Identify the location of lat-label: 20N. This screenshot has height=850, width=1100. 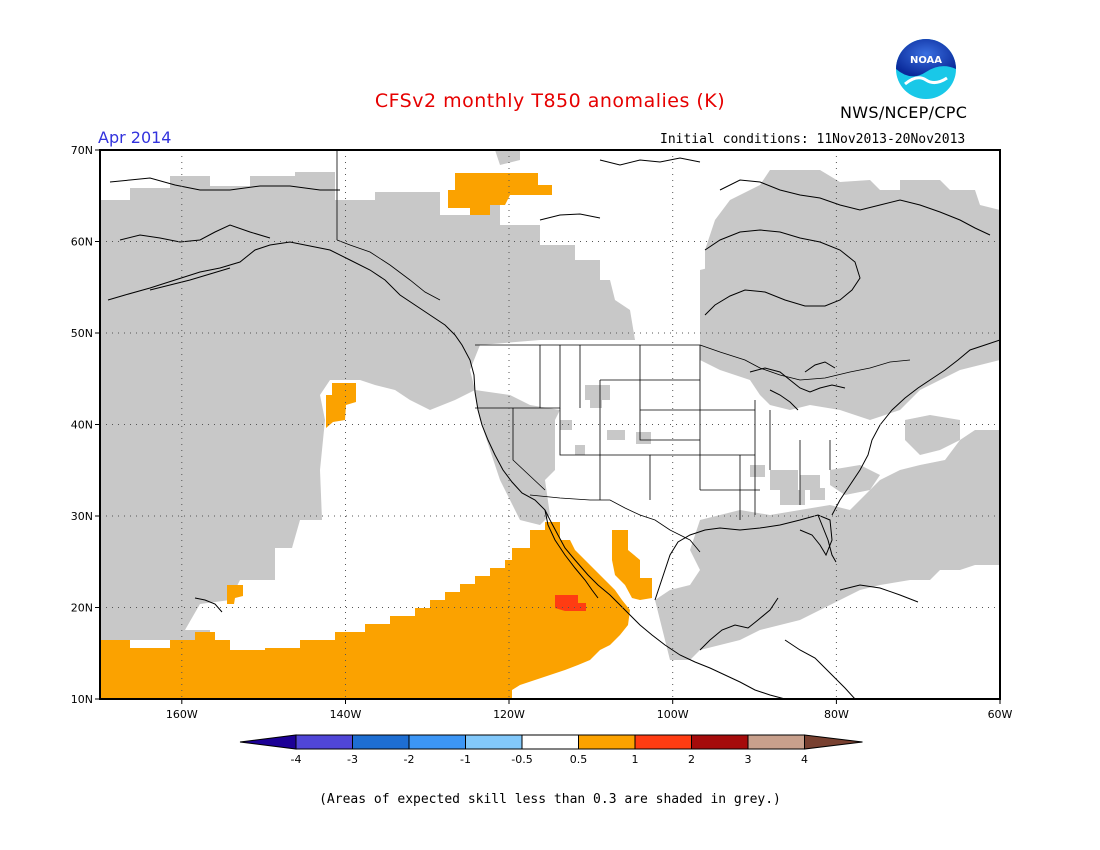
(82, 608).